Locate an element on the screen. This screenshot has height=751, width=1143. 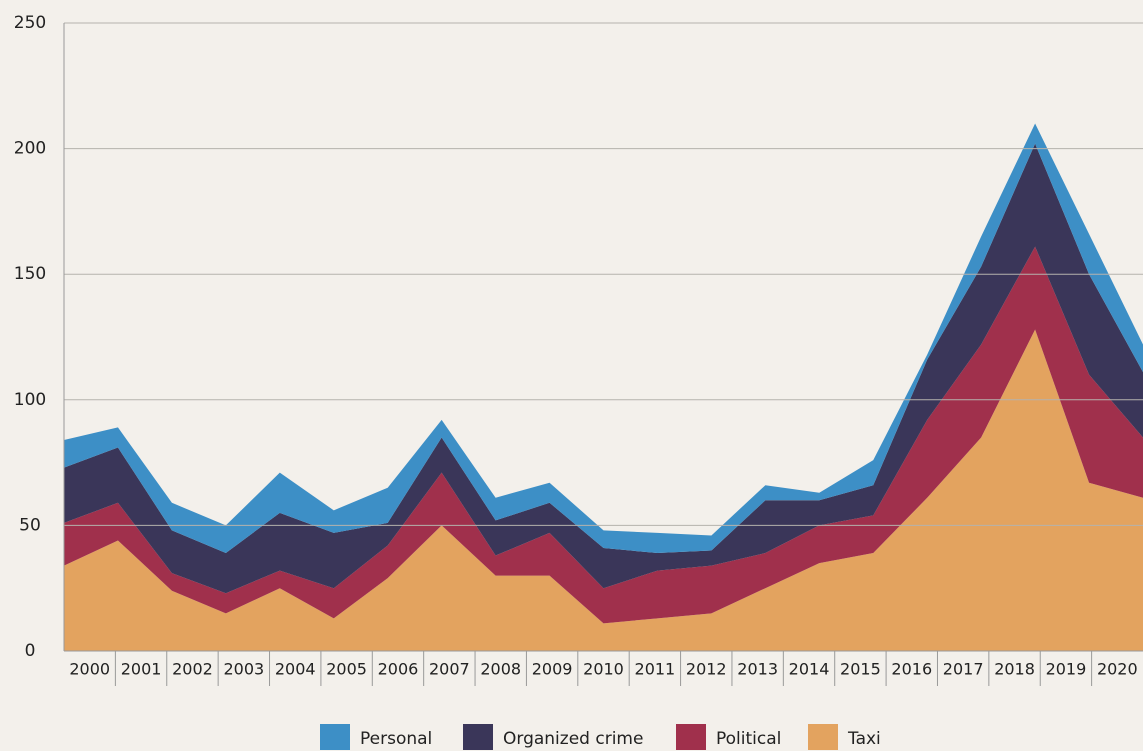
x-tick-label: 2018 is located at coordinates (1014, 669).